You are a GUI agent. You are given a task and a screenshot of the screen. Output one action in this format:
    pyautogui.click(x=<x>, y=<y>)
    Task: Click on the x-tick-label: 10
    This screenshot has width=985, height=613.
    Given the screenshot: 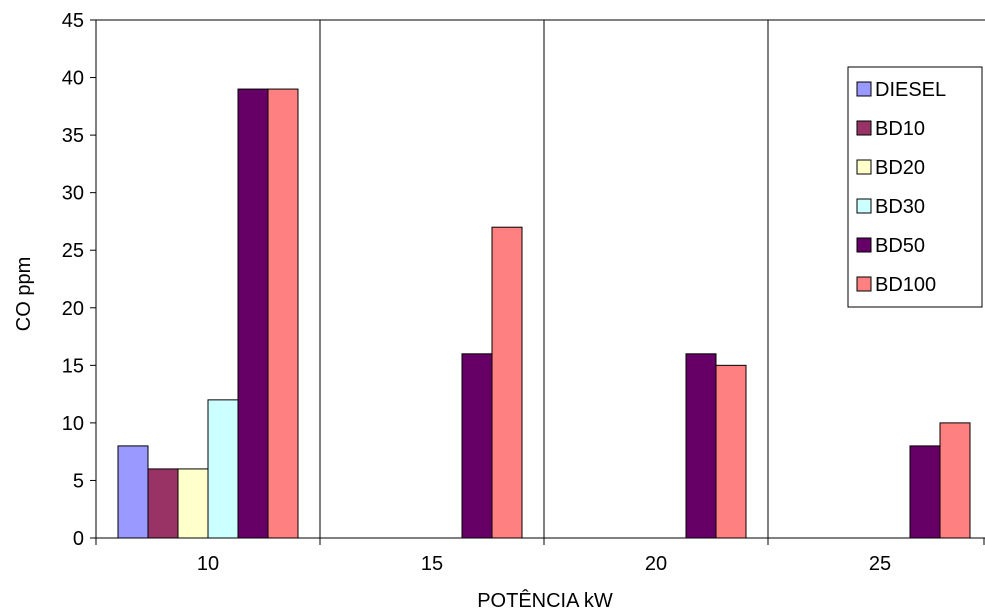 What is the action you would take?
    pyautogui.click(x=208, y=564)
    